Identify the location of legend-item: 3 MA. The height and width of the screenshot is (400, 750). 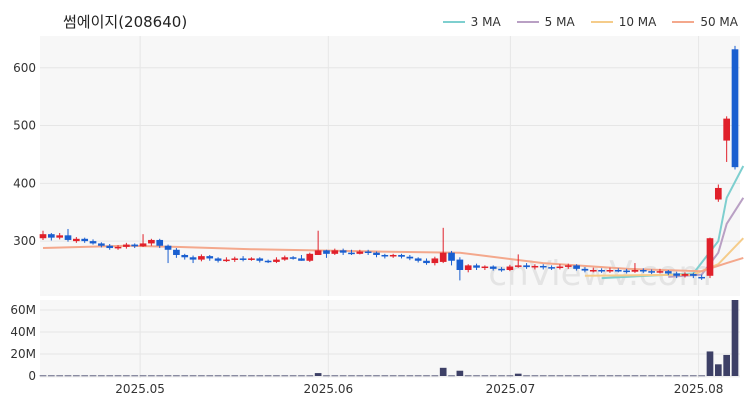
(471, 22).